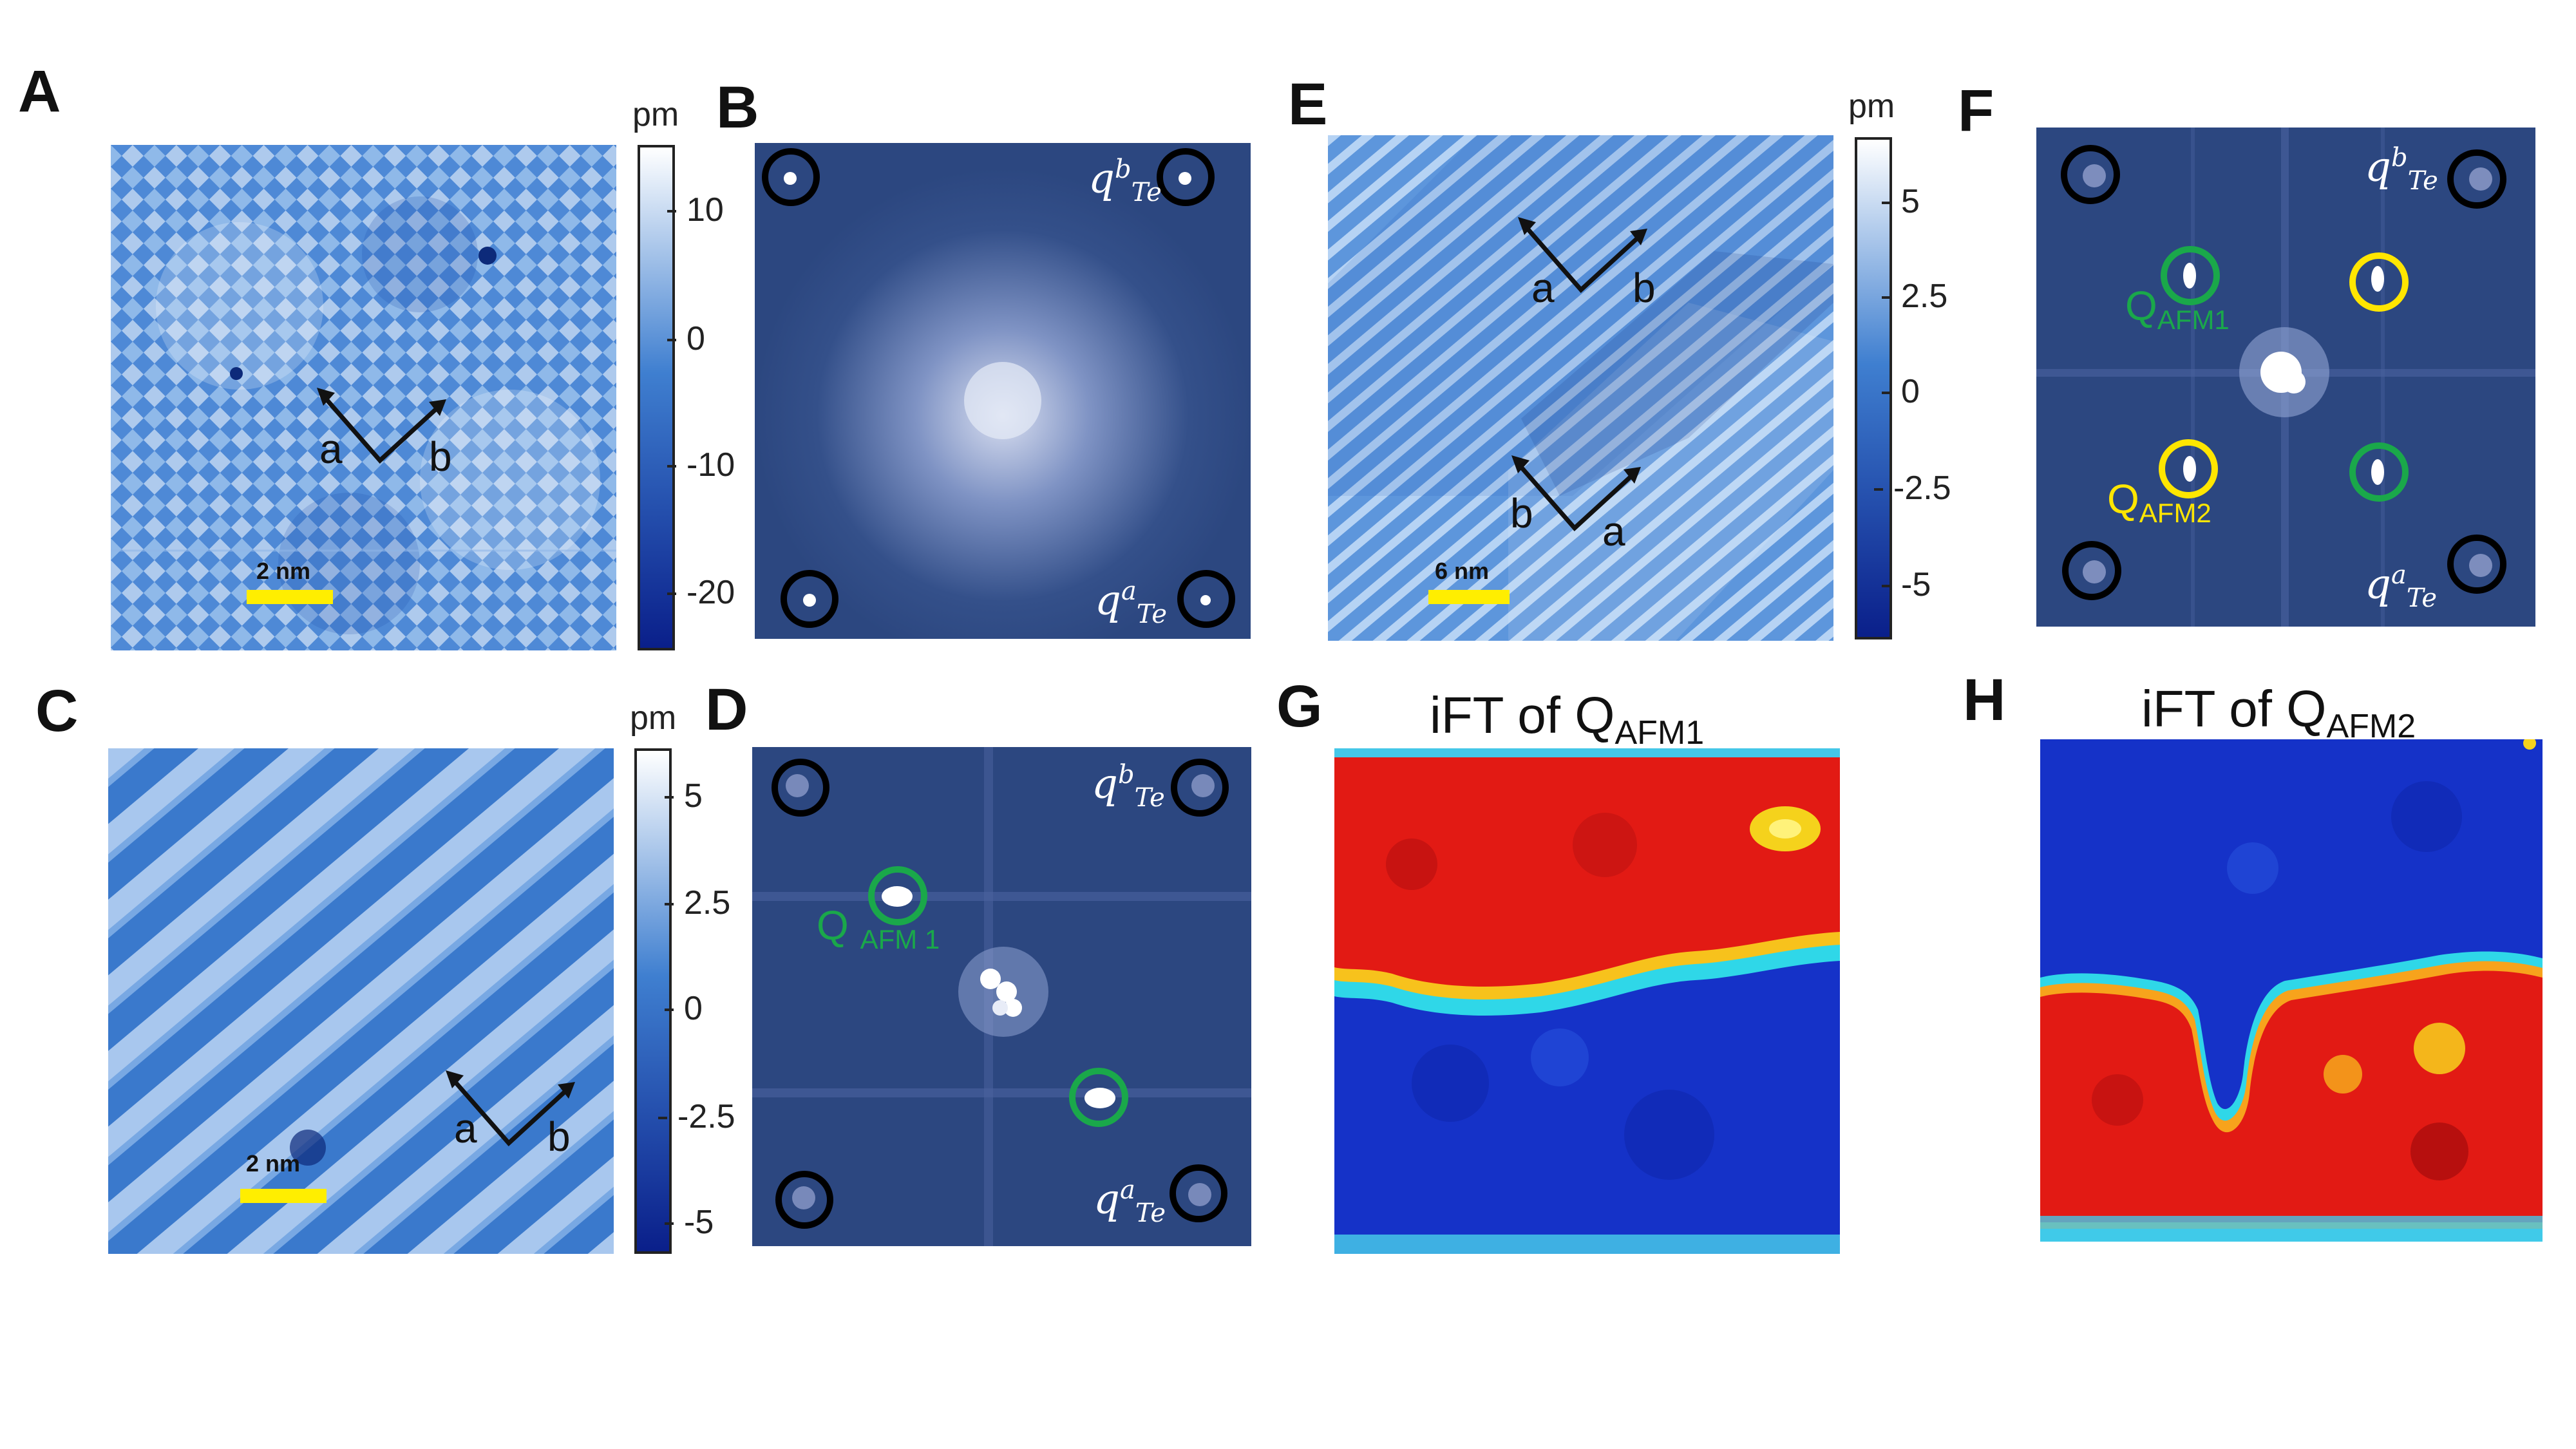  What do you see at coordinates (361, 1001) in the screenshot?
I see `topography-image-c` at bounding box center [361, 1001].